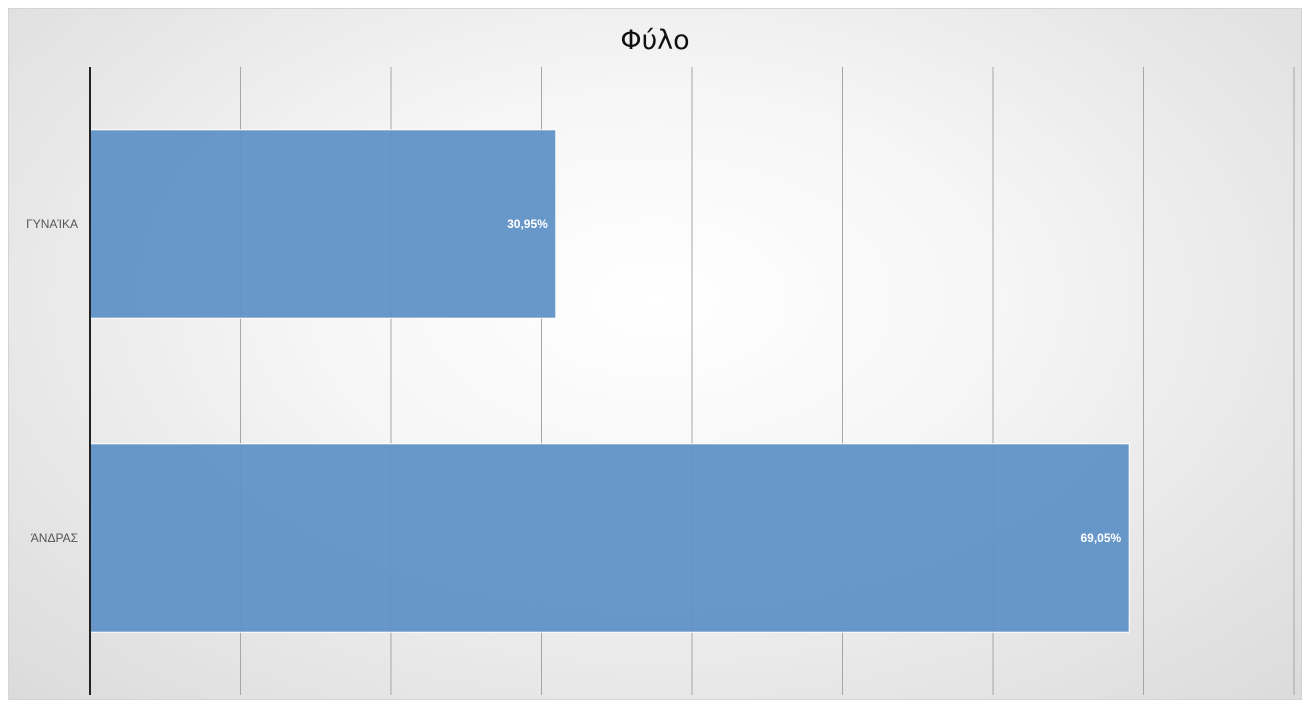 The width and height of the screenshot is (1304, 704). Describe the element at coordinates (655, 40) in the screenshot. I see `chart-title: Φύλο` at that location.